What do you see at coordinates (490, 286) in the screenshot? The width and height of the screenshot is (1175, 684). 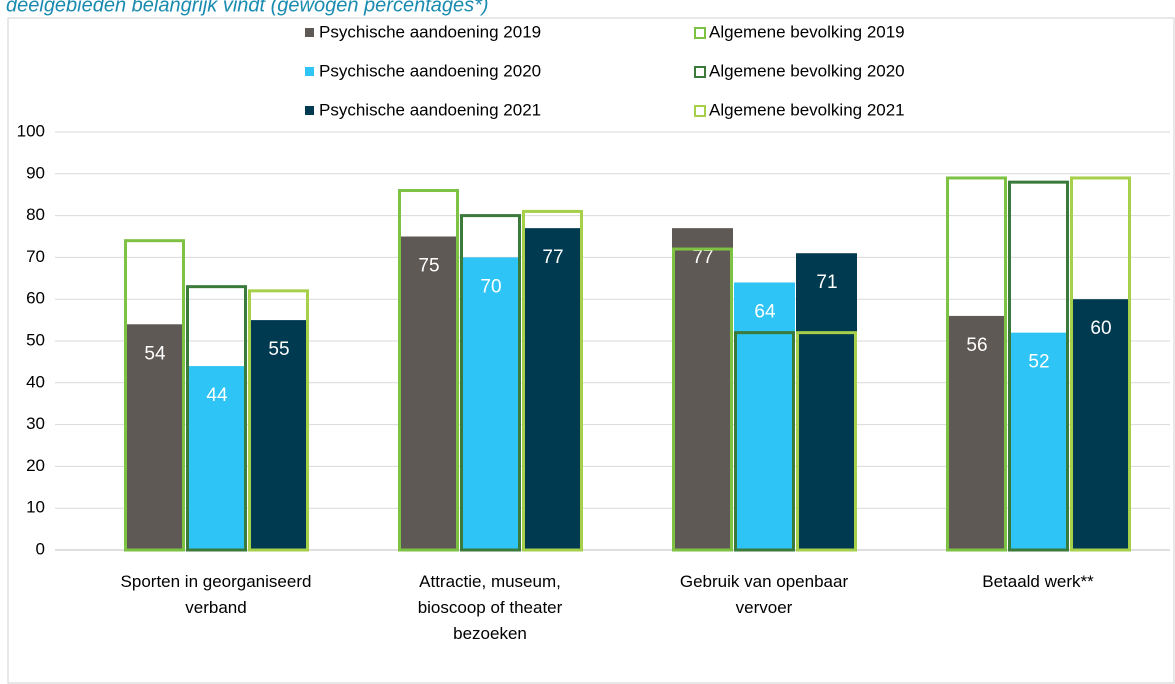 I see `data-label: 70` at bounding box center [490, 286].